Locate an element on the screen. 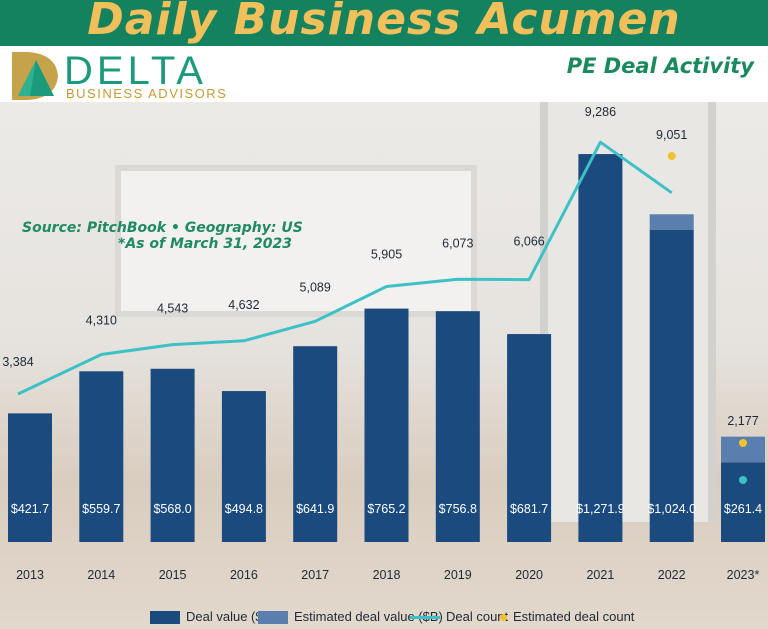  x-tick-label: 2022 is located at coordinates (672, 575).